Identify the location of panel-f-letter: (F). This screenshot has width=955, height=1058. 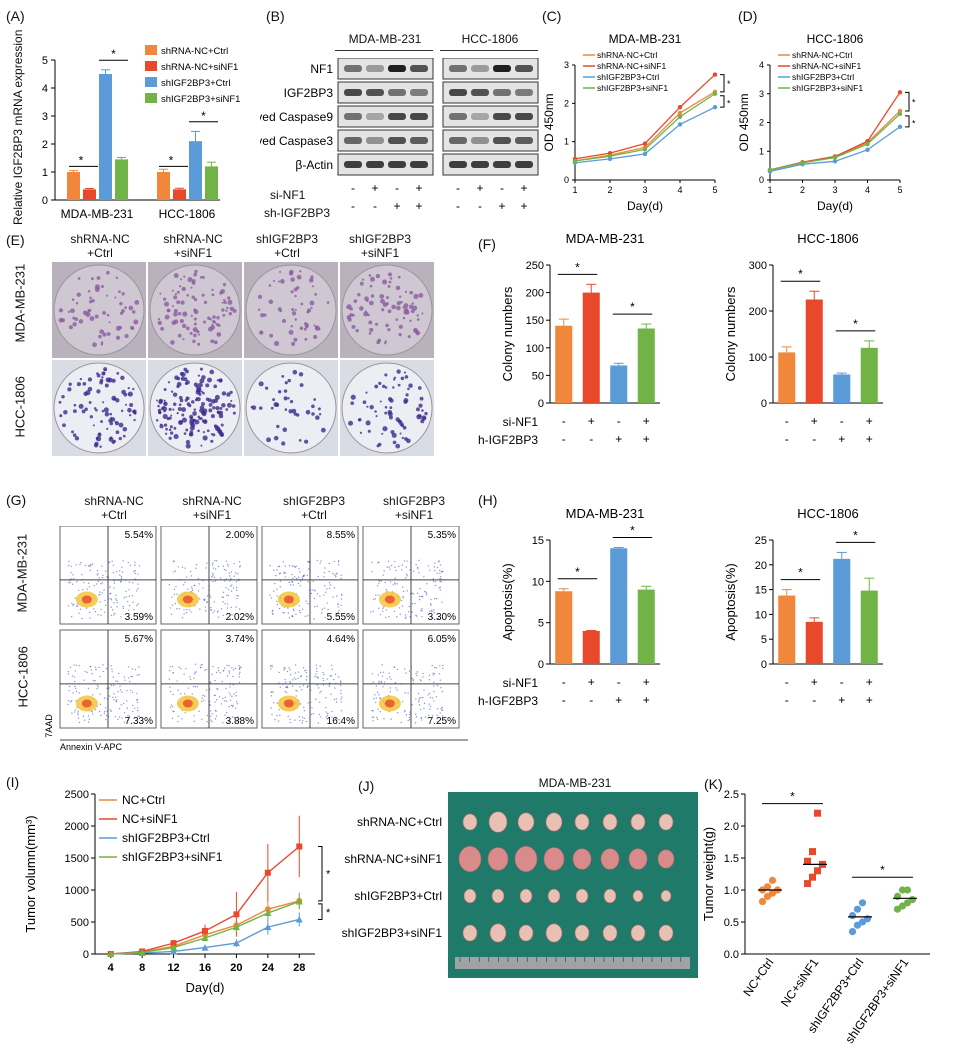
(487, 244).